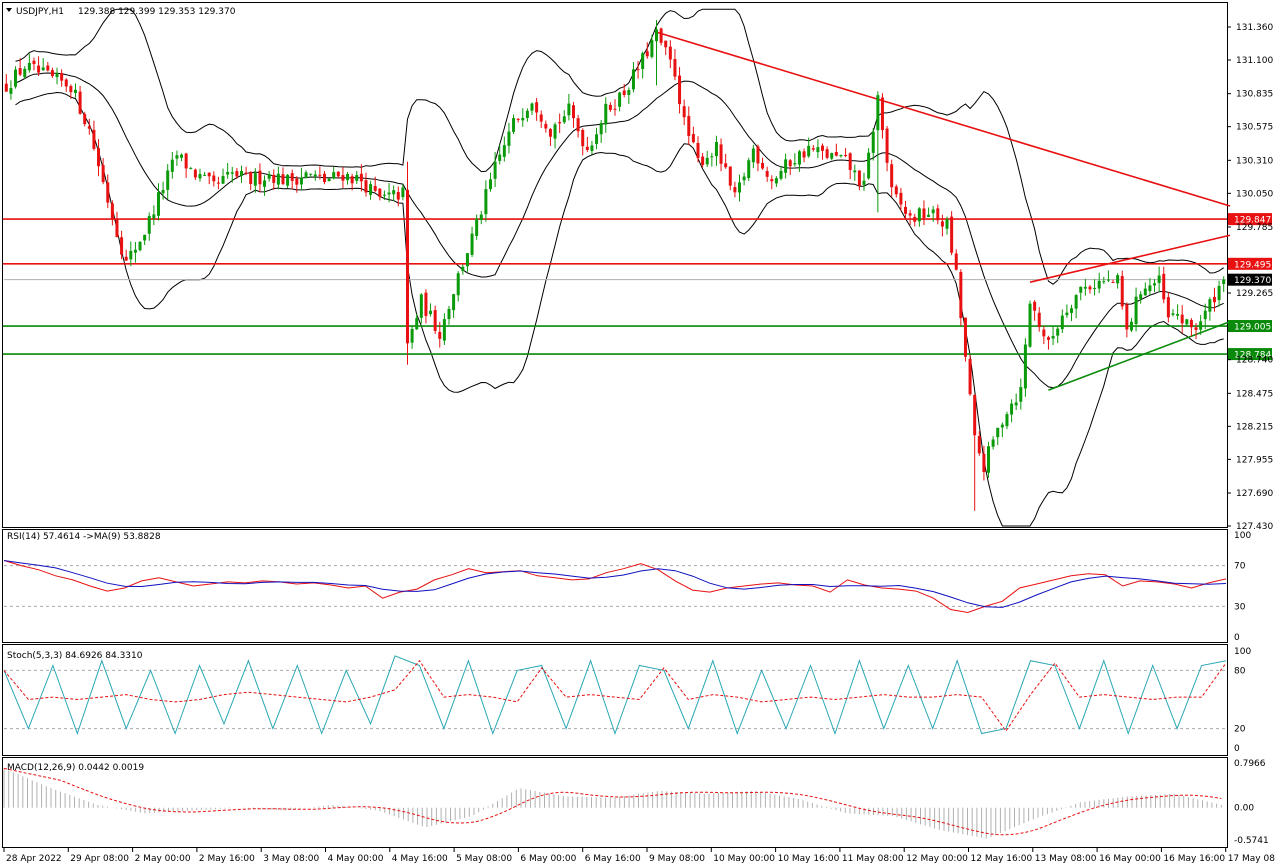 This screenshot has width=1276, height=867. What do you see at coordinates (1240, 671) in the screenshot?
I see `stoch-tick-label: 80` at bounding box center [1240, 671].